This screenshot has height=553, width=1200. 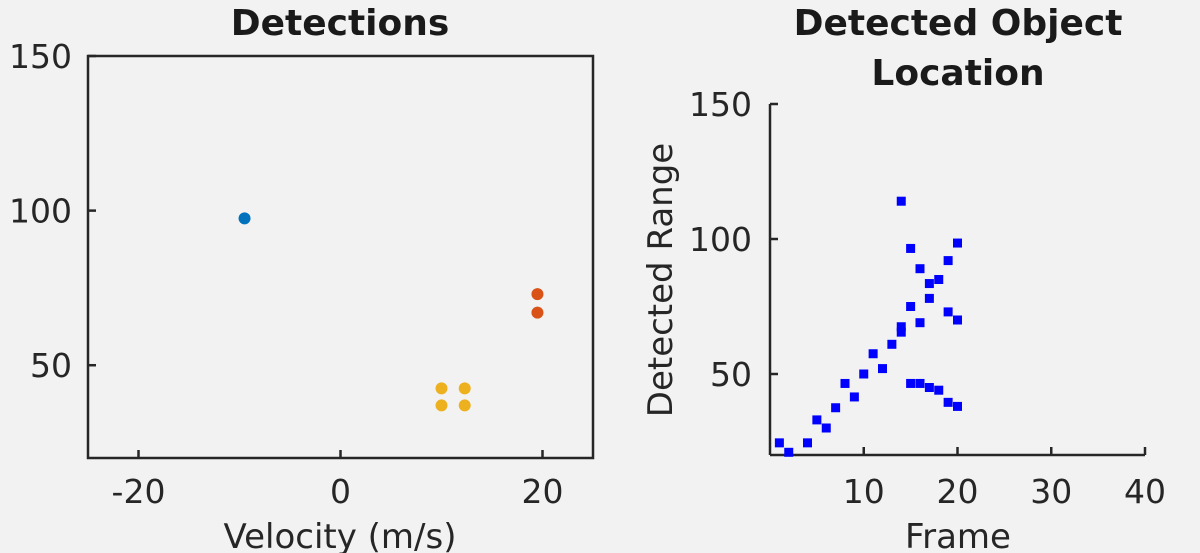 I want to click on x-tick-label: 30, so click(x=1051, y=491).